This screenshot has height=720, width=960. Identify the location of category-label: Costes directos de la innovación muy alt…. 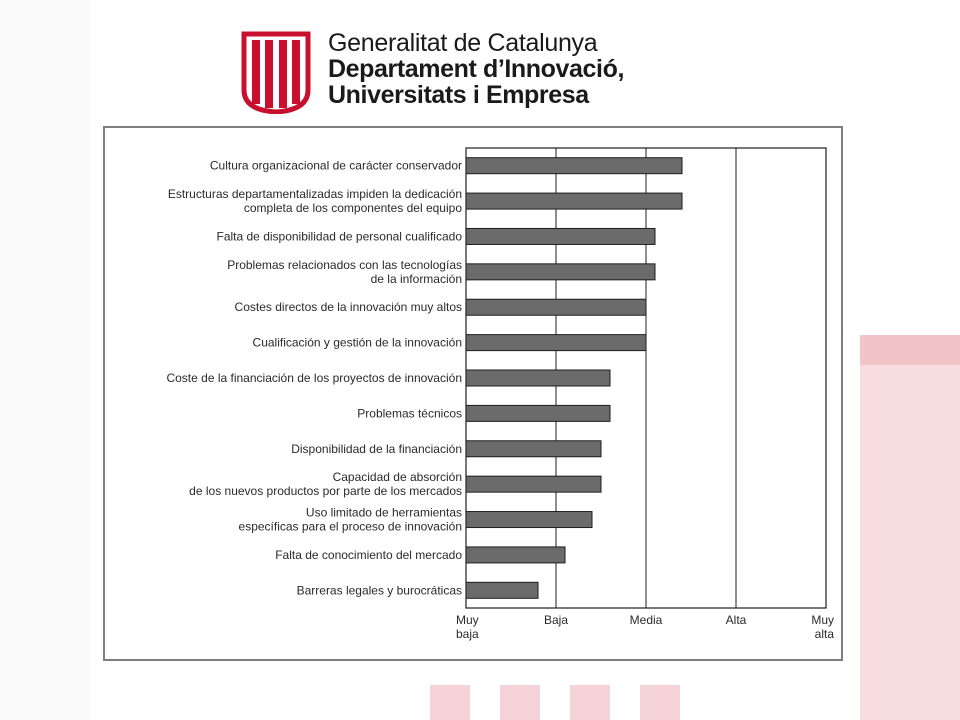
(348, 307).